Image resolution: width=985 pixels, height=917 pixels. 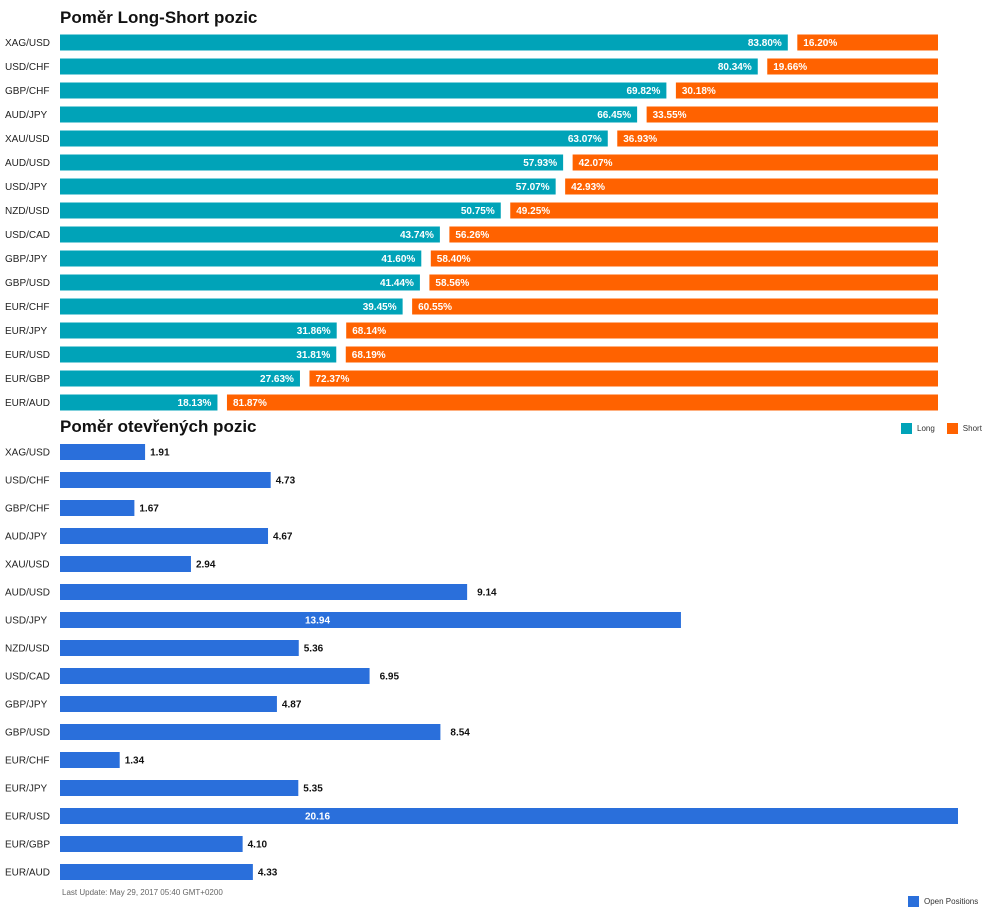 I want to click on long-value-label: 27.63%, so click(x=277, y=379).